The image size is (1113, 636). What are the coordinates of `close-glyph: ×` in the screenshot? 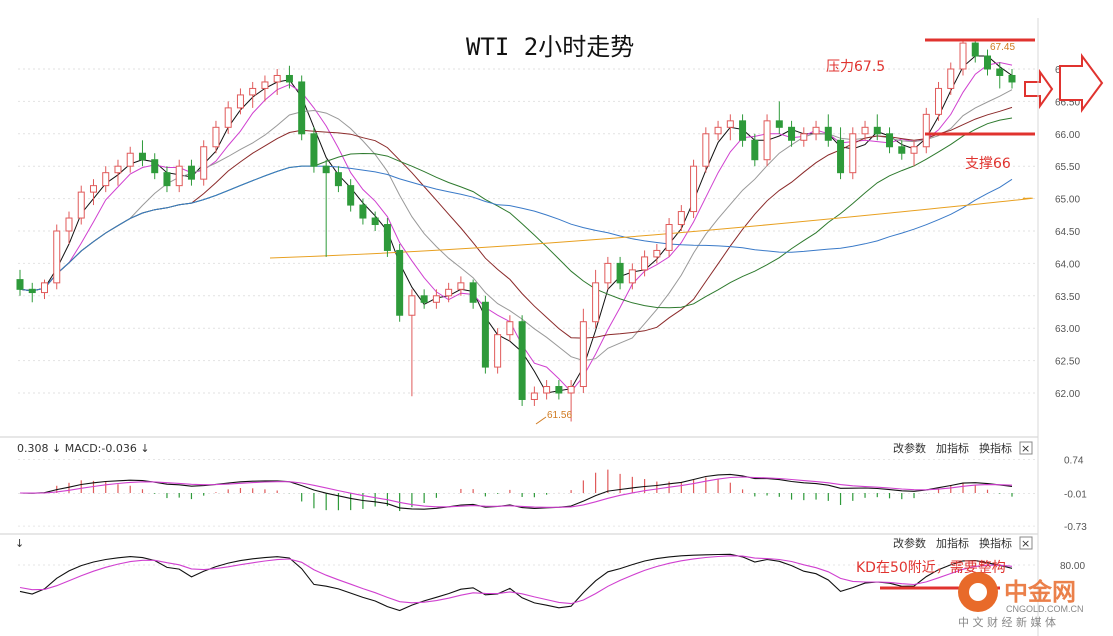 It's located at (1025, 448).